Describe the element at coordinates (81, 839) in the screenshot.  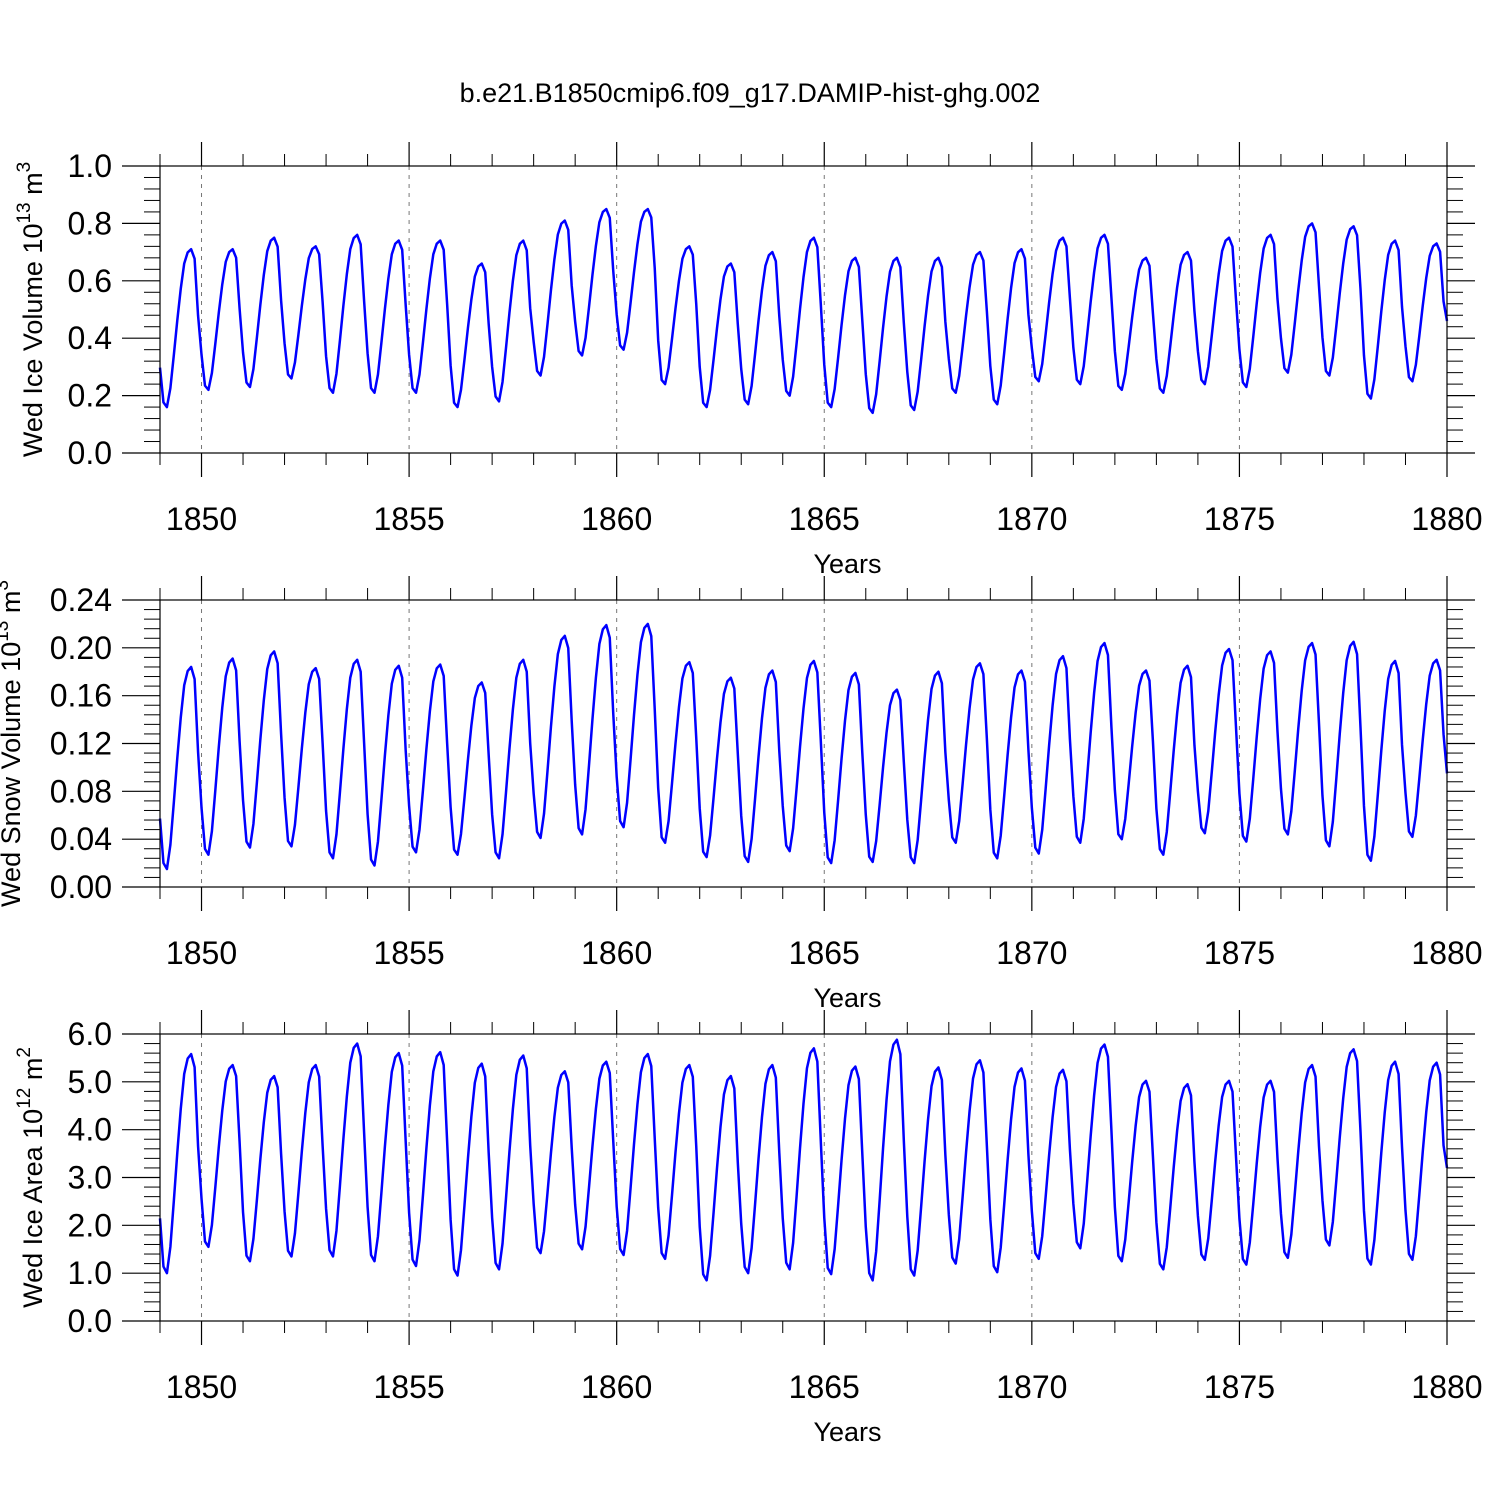
I see `y-tick-label: 0.04` at that location.